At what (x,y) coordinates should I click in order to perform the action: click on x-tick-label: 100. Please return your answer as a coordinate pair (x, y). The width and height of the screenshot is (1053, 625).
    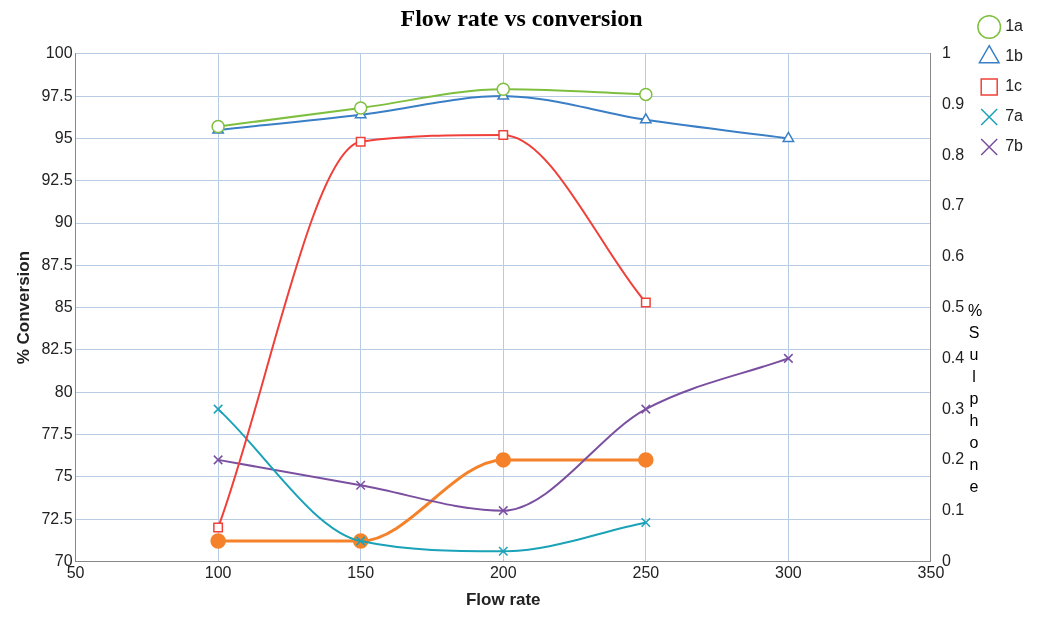
    Looking at the image, I should click on (218, 573).